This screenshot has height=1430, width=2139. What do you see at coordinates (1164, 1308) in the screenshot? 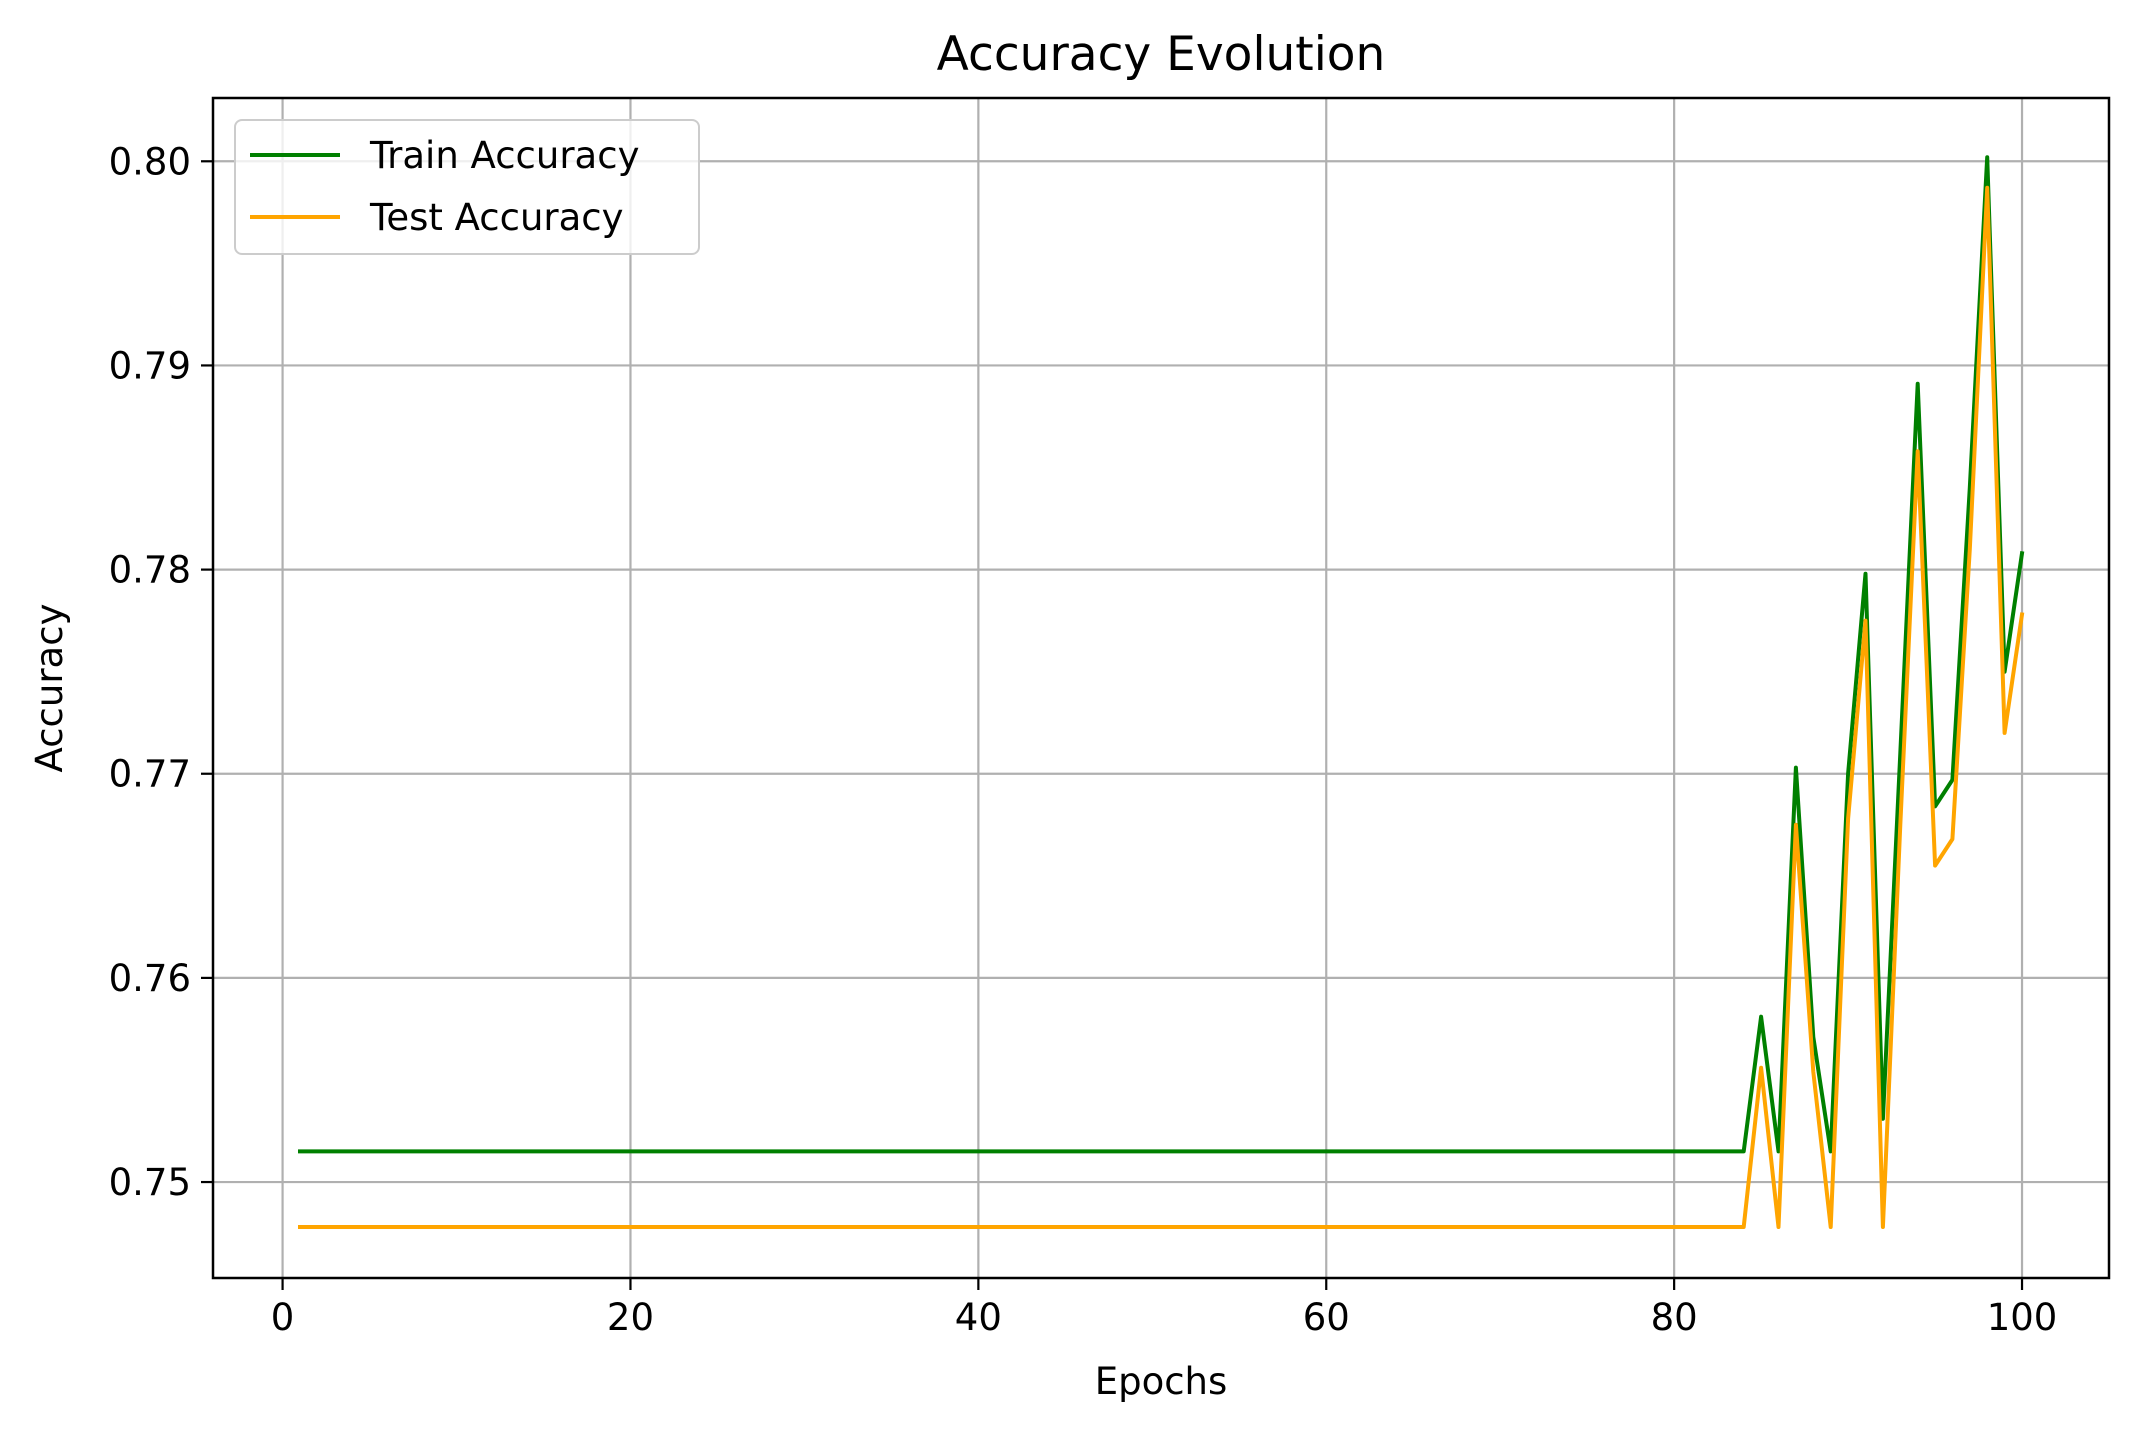
I see `x-axis-ticks: 0 20 40 60 80 100` at bounding box center [1164, 1308].